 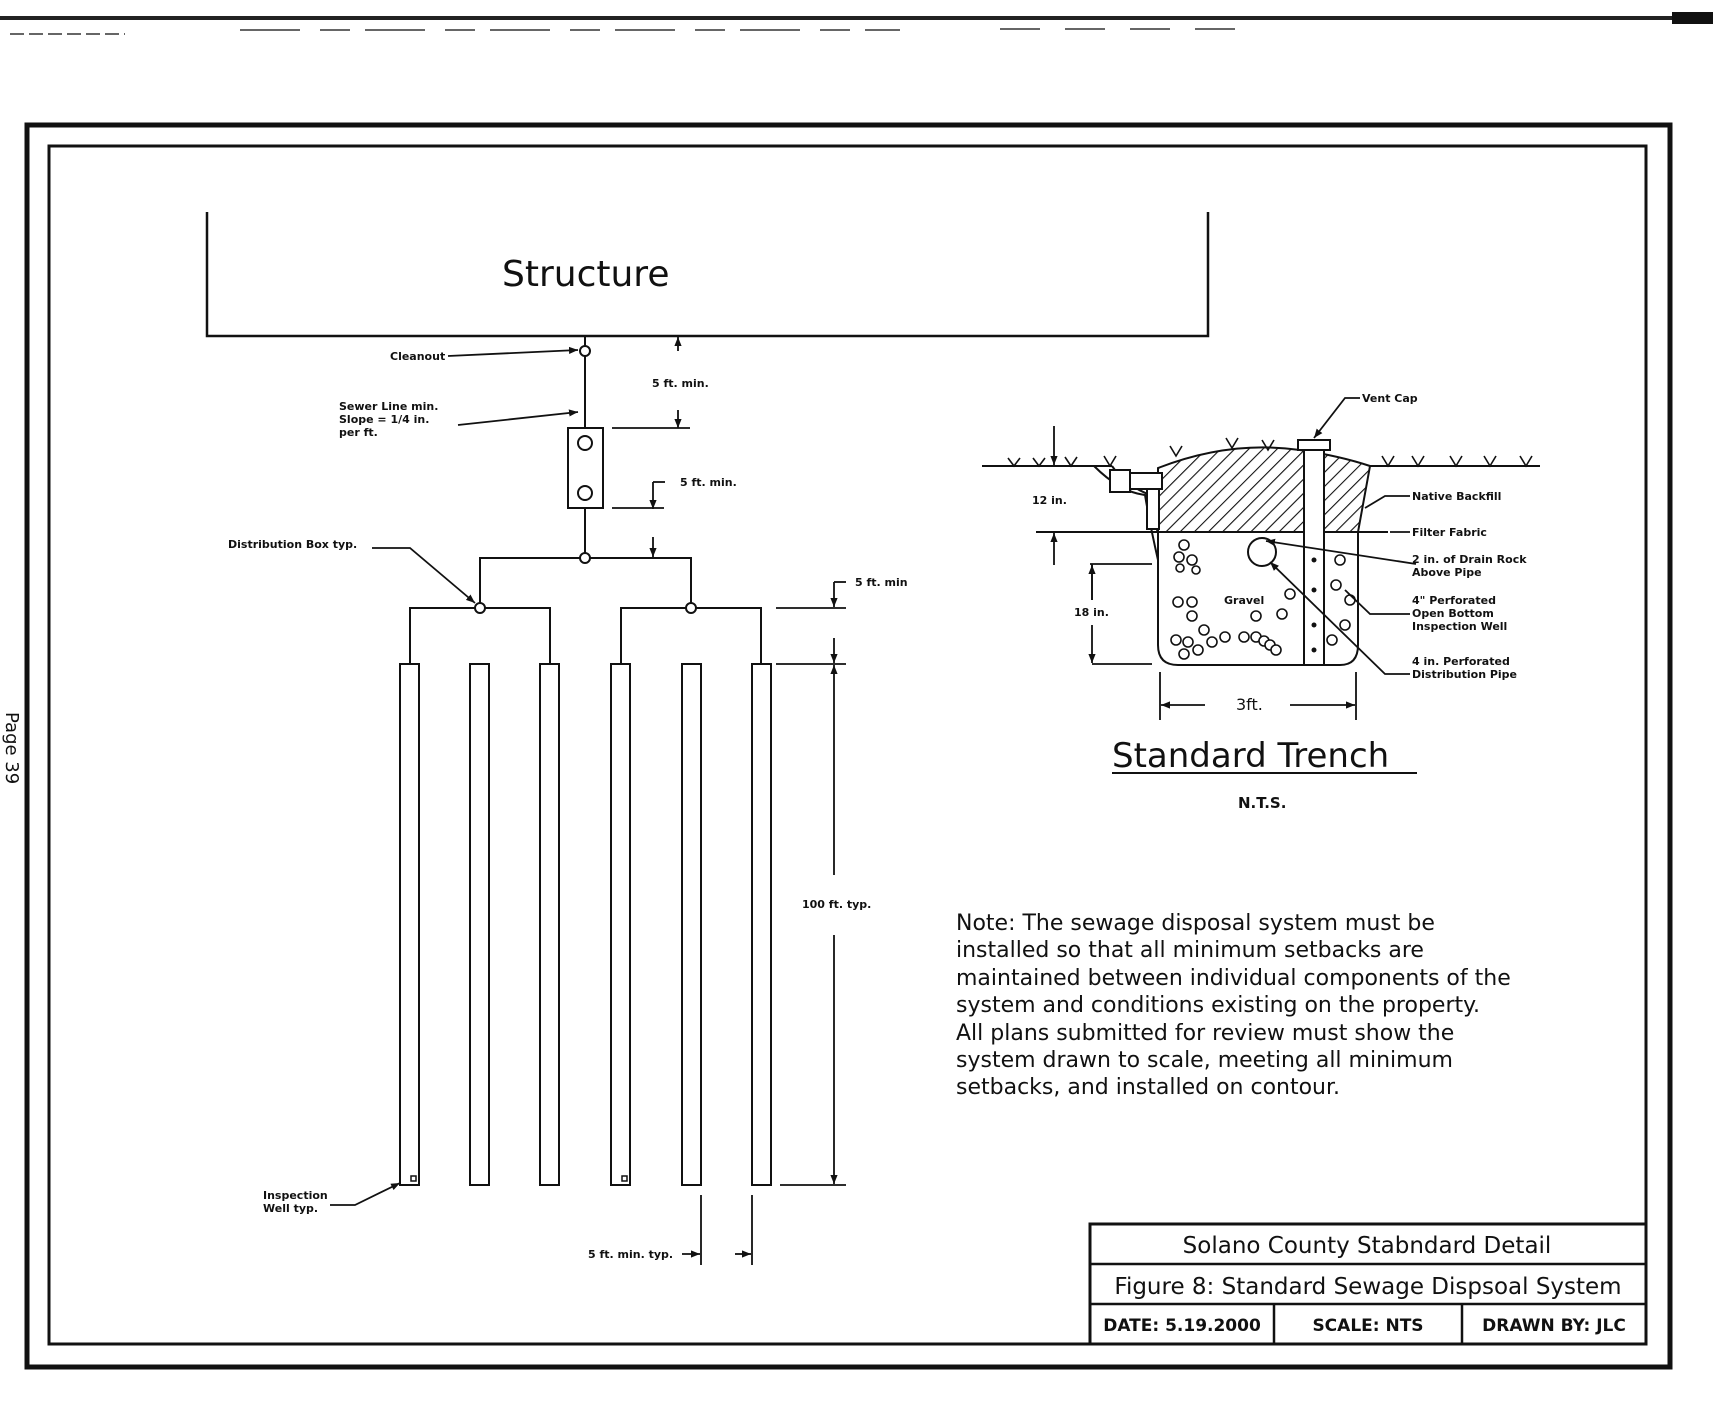 What do you see at coordinates (417, 356) in the screenshot?
I see `cleanout-label: Cleanout` at bounding box center [417, 356].